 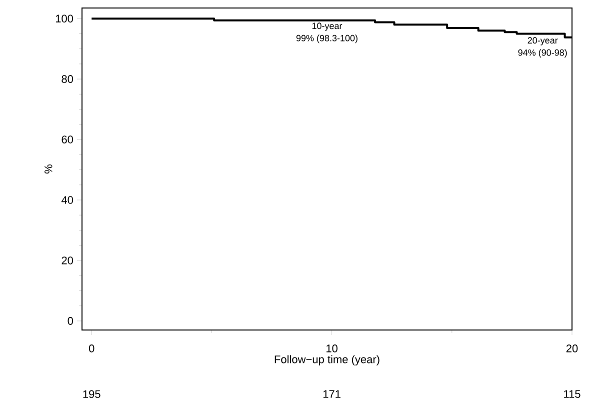 I want to click on y-tick-label: 100, so click(x=65, y=18).